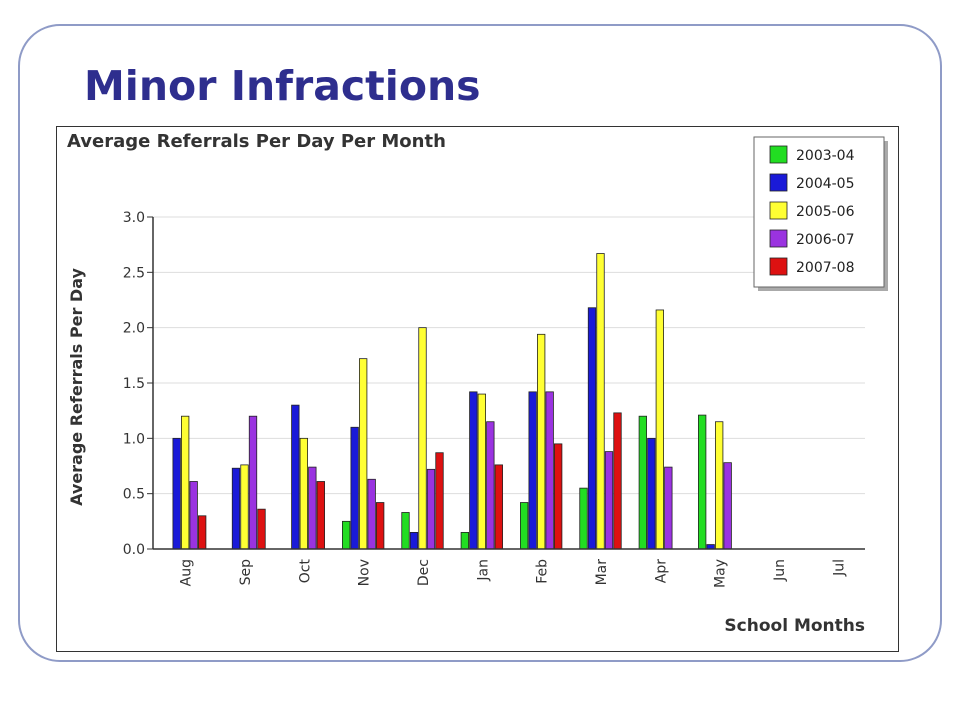 The image size is (960, 720). Describe the element at coordinates (76, 387) in the screenshot. I see `y-axis-label: Average Referrals Per Day` at that location.